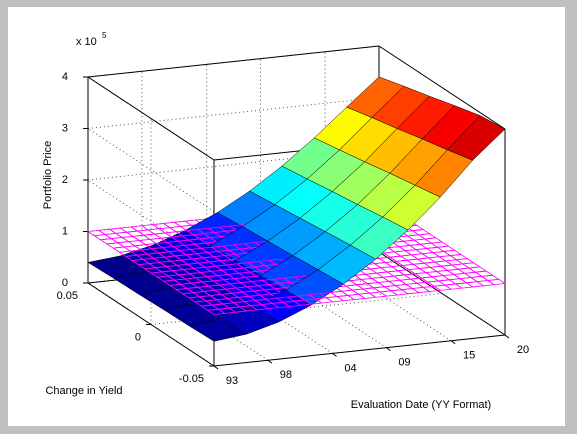 The width and height of the screenshot is (577, 434). What do you see at coordinates (65, 128) in the screenshot?
I see `z-tick-label: 3` at bounding box center [65, 128].